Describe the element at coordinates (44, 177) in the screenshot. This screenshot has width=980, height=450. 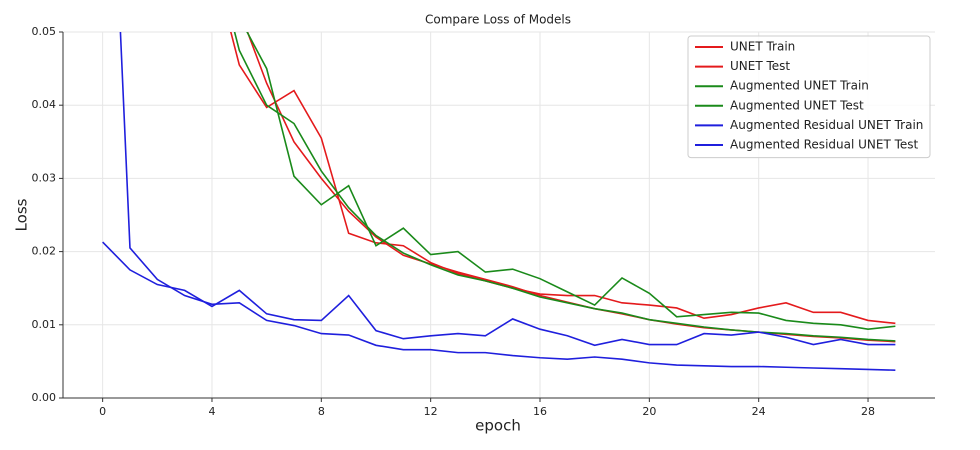
I see `y-tick-label: 0.03` at that location.